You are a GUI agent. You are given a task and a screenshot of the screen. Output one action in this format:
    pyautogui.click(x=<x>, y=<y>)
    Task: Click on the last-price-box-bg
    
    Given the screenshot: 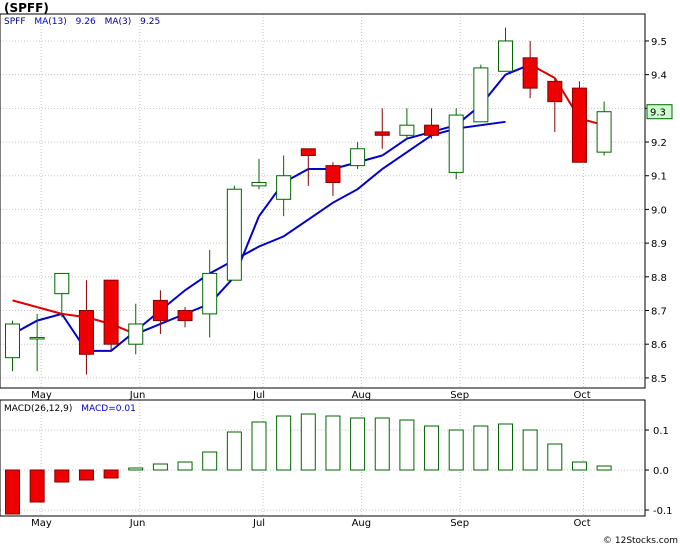 What is the action you would take?
    pyautogui.click(x=659, y=112)
    